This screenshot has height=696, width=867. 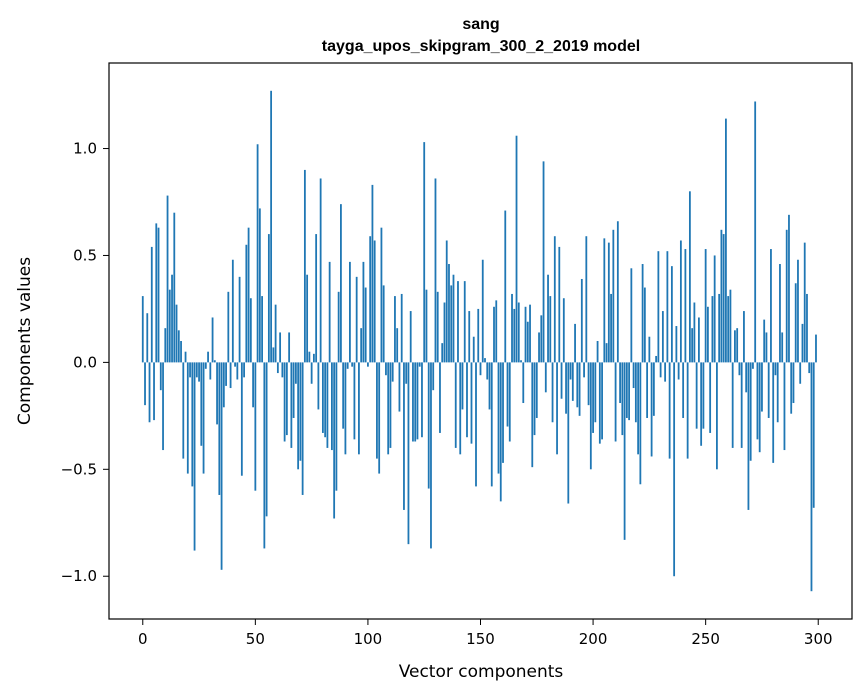 What do you see at coordinates (480, 639) in the screenshot?
I see `x-tick-label: 150` at bounding box center [480, 639].